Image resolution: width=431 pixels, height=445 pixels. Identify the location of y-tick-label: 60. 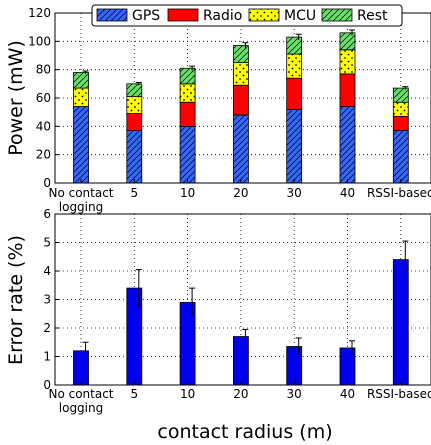
(43, 98).